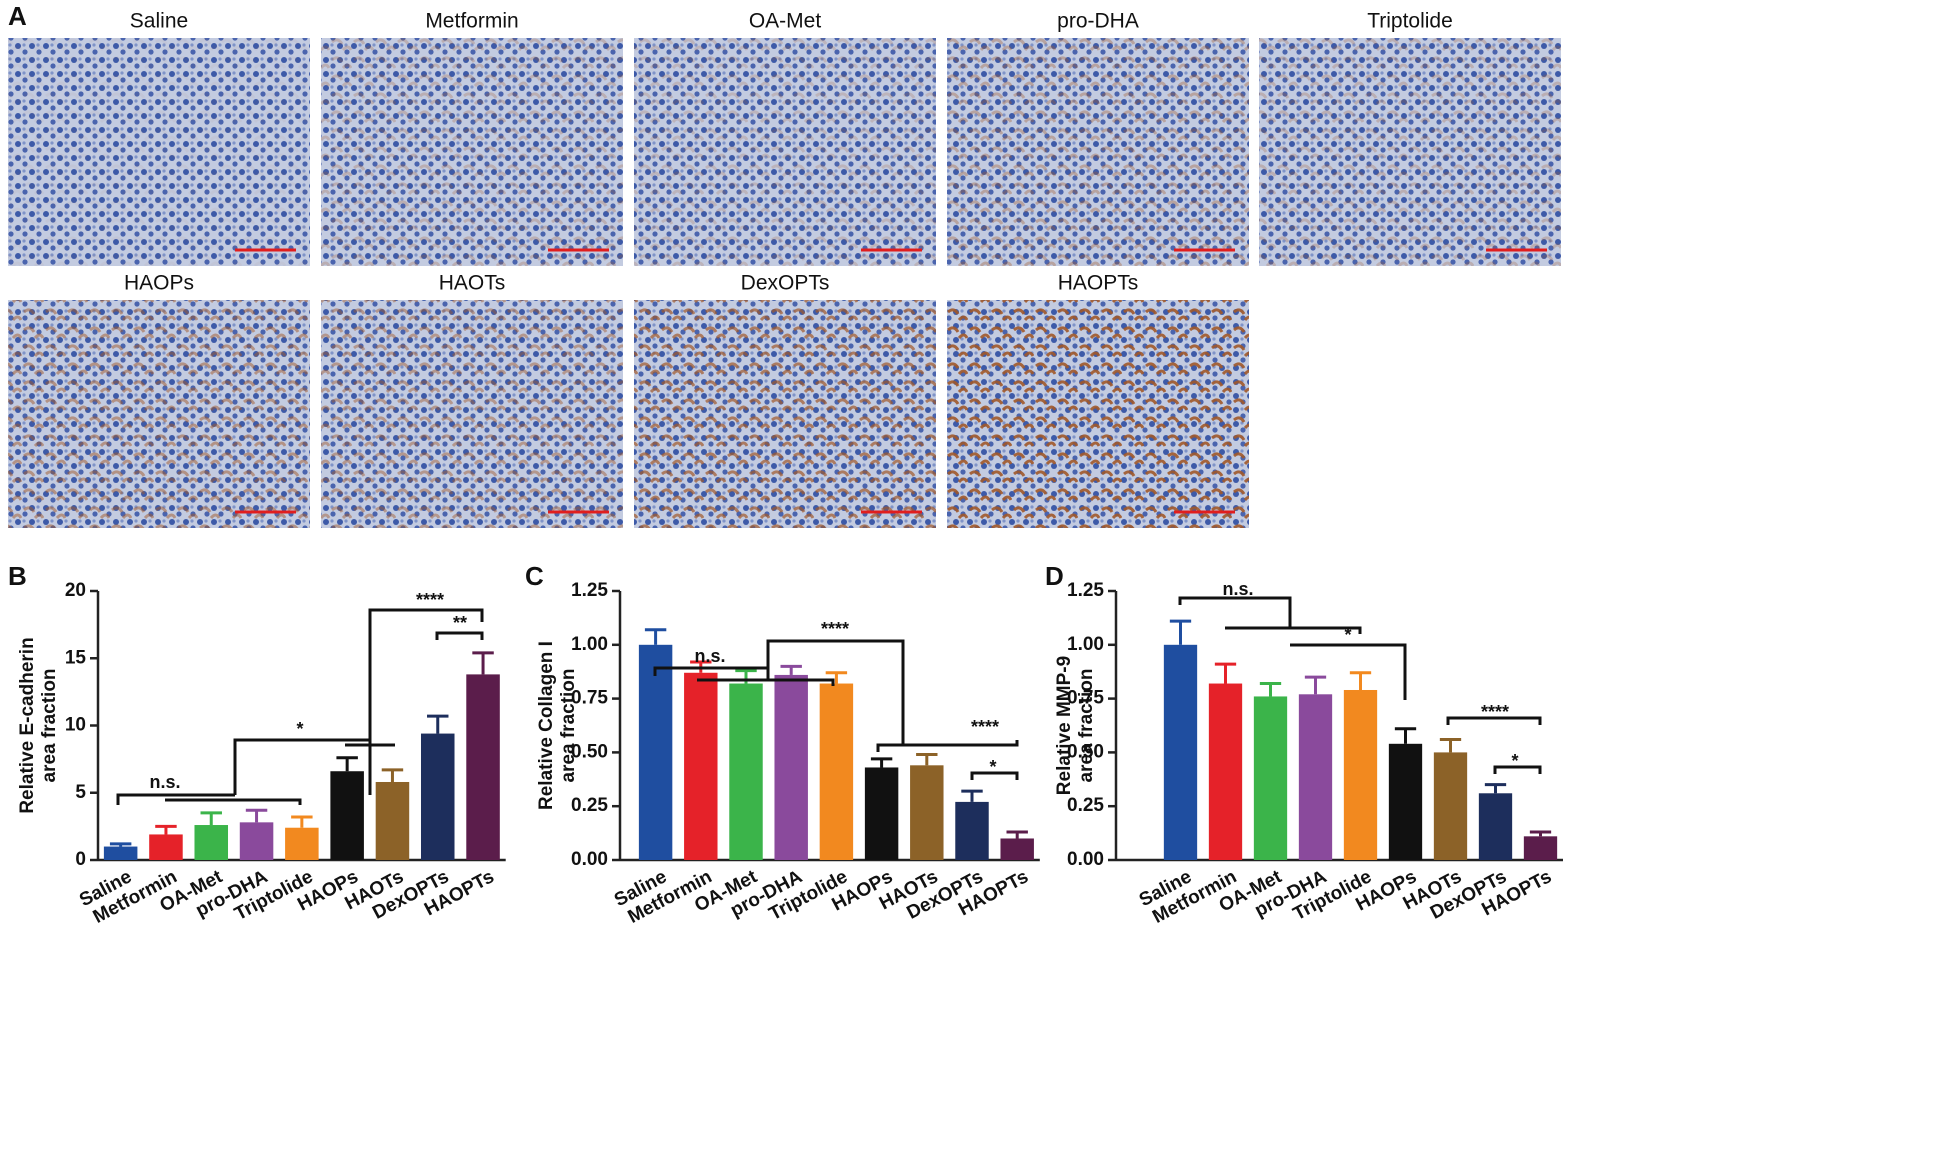  Describe the element at coordinates (17, 16) in the screenshot. I see `panel-label: A` at that location.